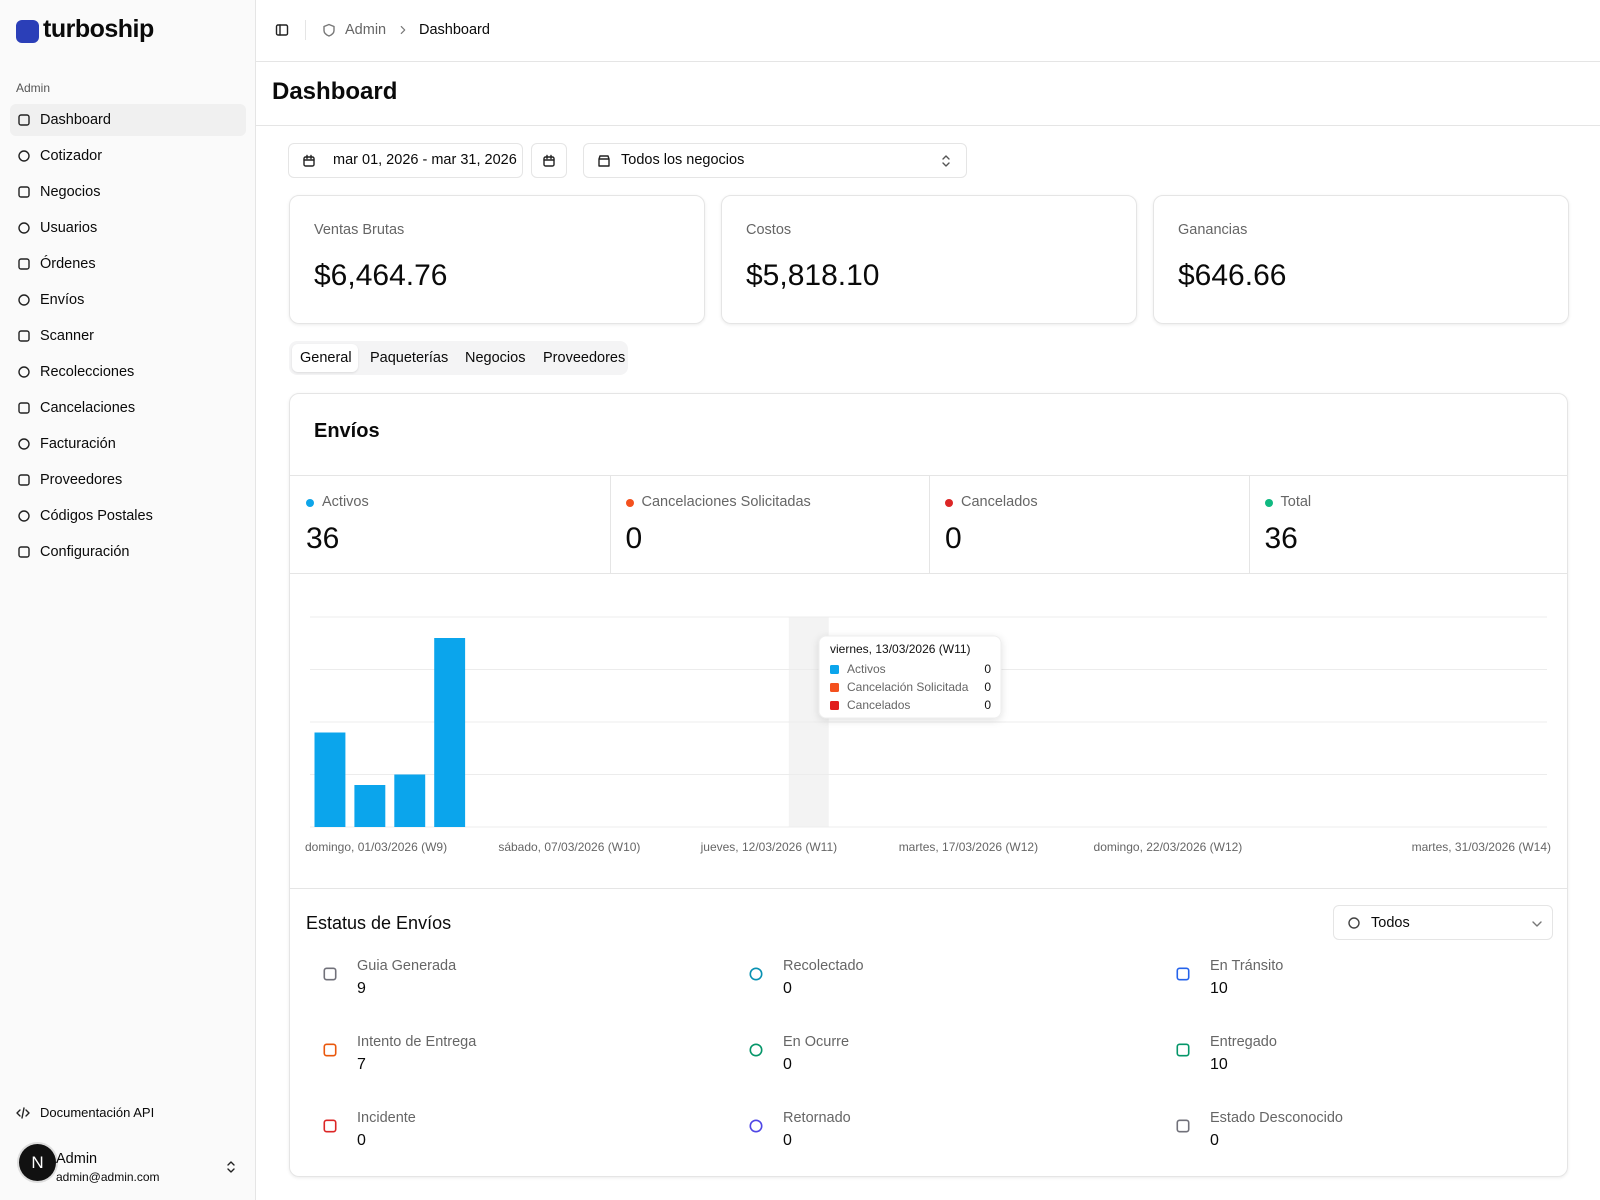 The height and width of the screenshot is (1200, 1600). I want to click on nav-item: Configuración, so click(128, 552).